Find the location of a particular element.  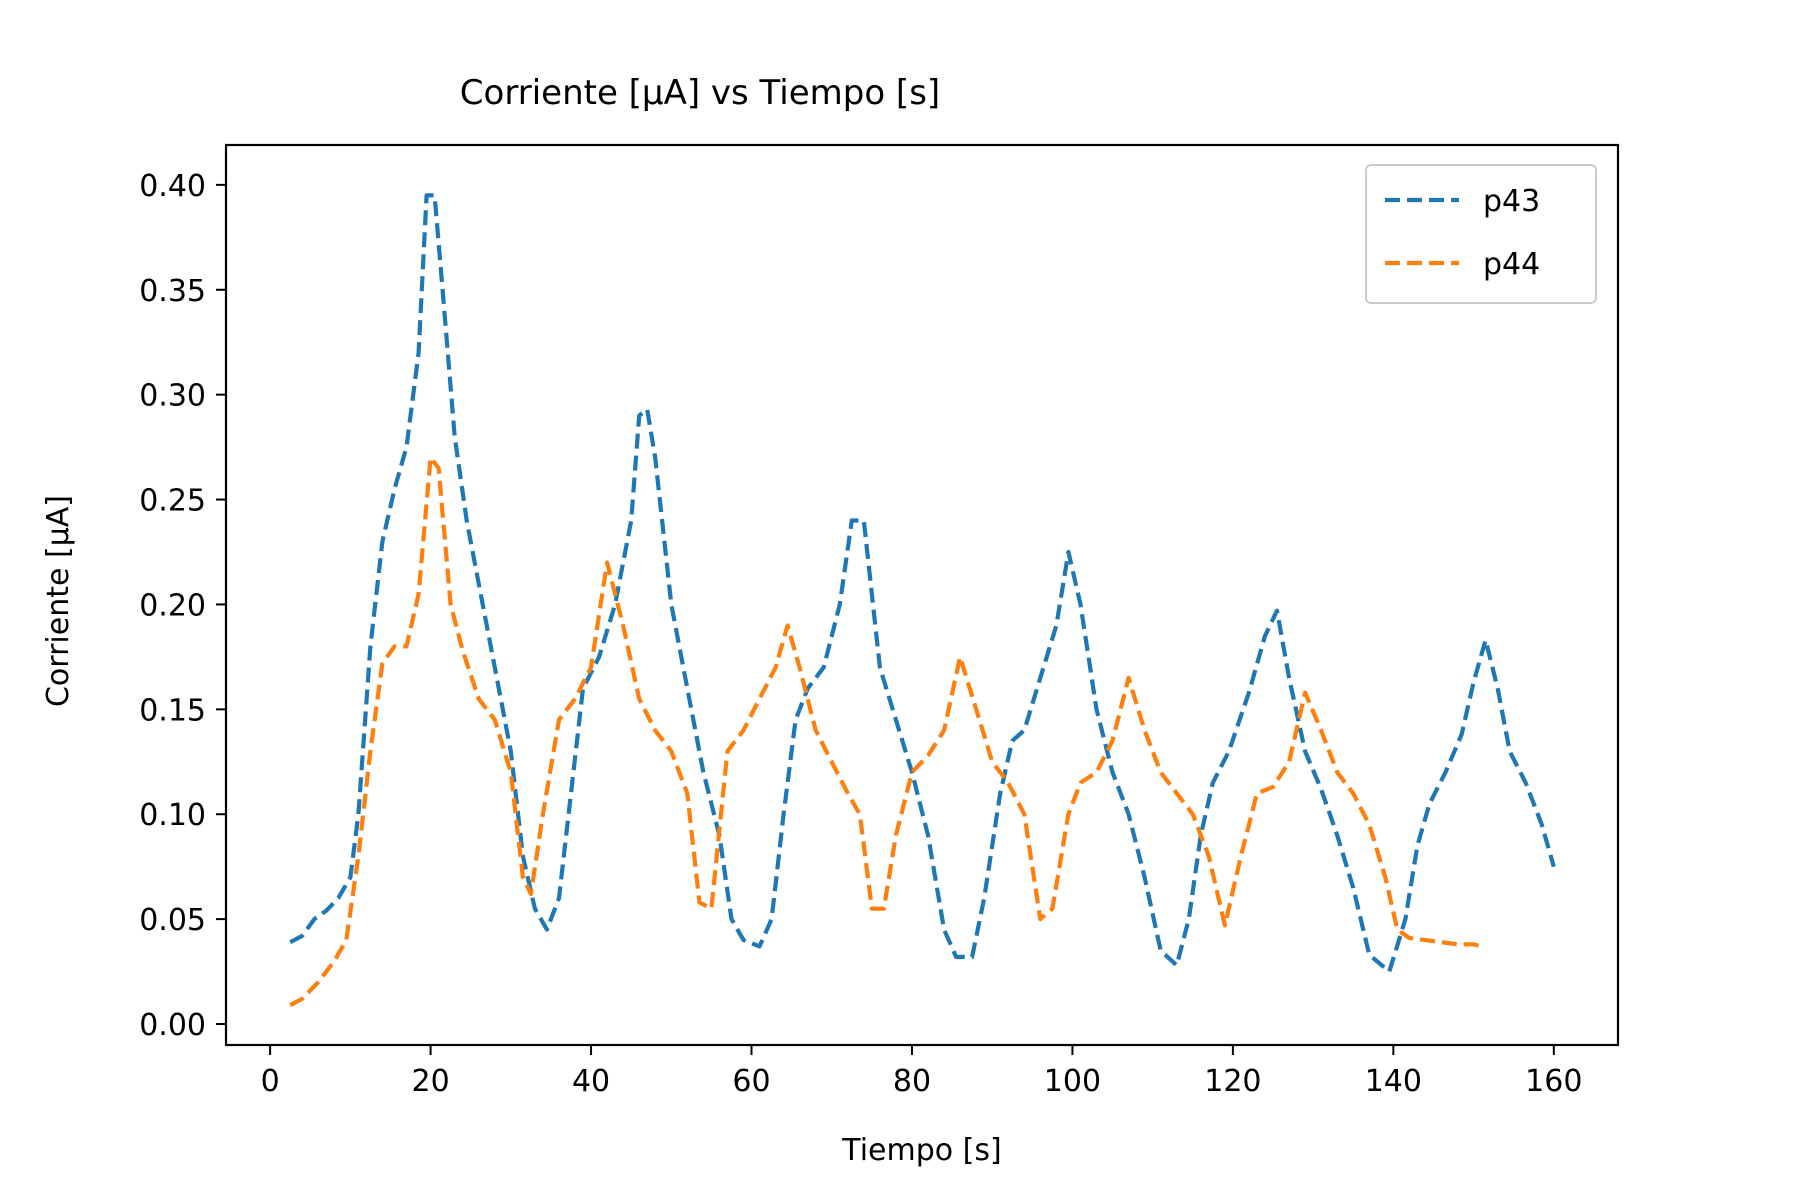

x-tick-label: 120 is located at coordinates (1232, 1081).